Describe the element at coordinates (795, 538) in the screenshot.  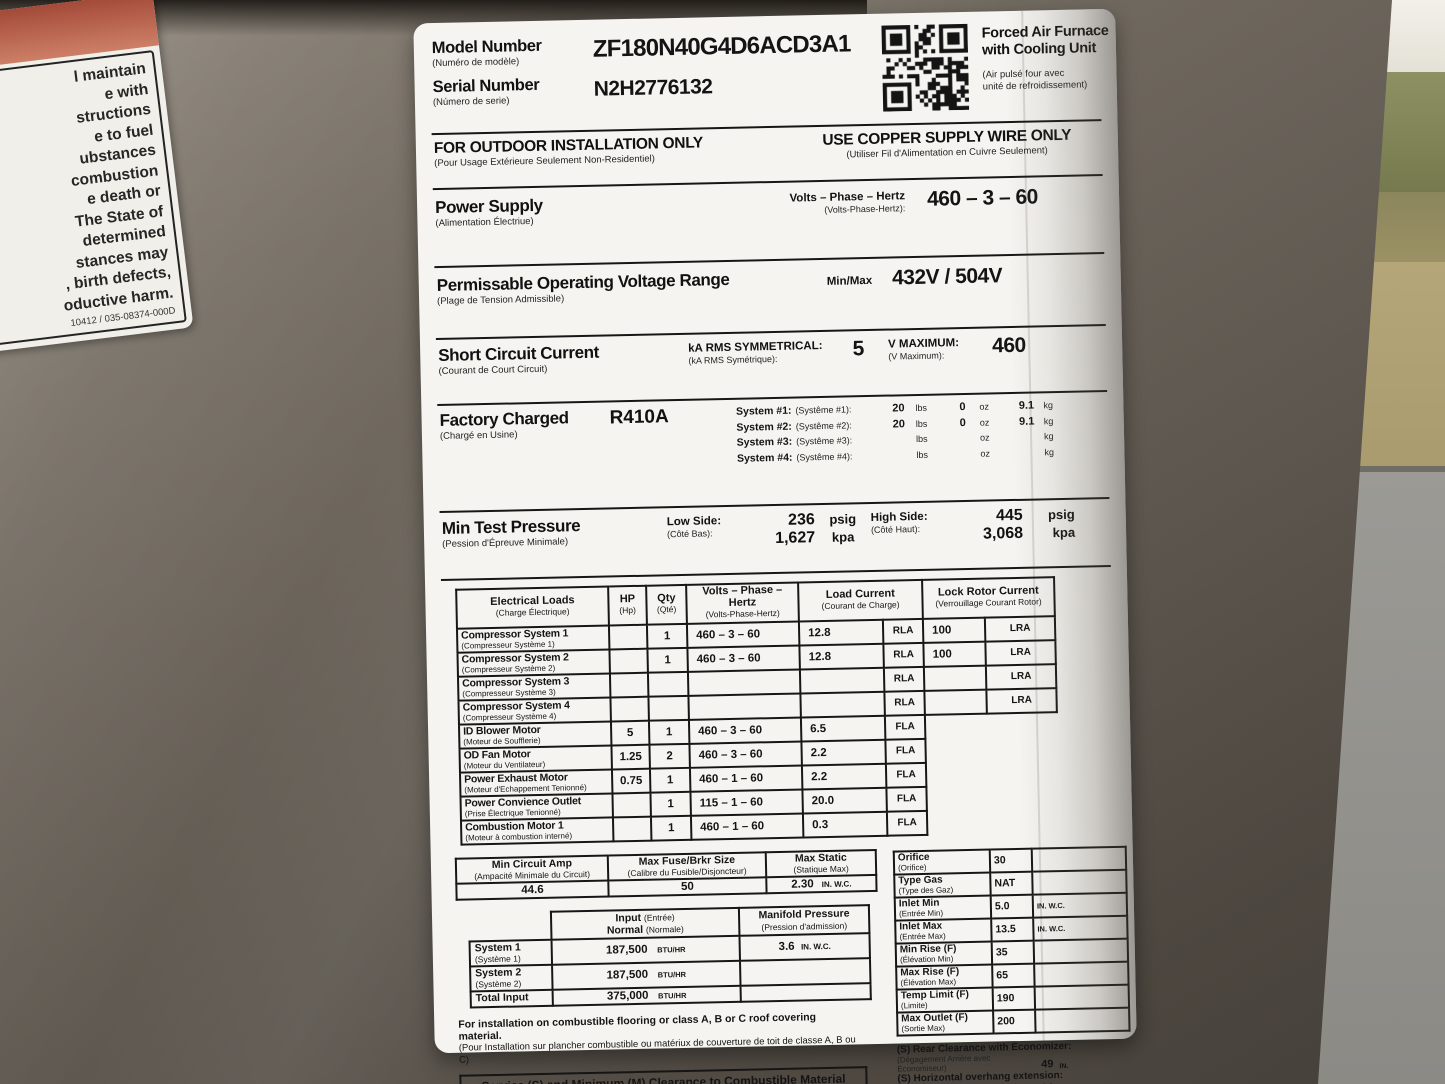
I see `low-side-kpa: 1,627` at that location.